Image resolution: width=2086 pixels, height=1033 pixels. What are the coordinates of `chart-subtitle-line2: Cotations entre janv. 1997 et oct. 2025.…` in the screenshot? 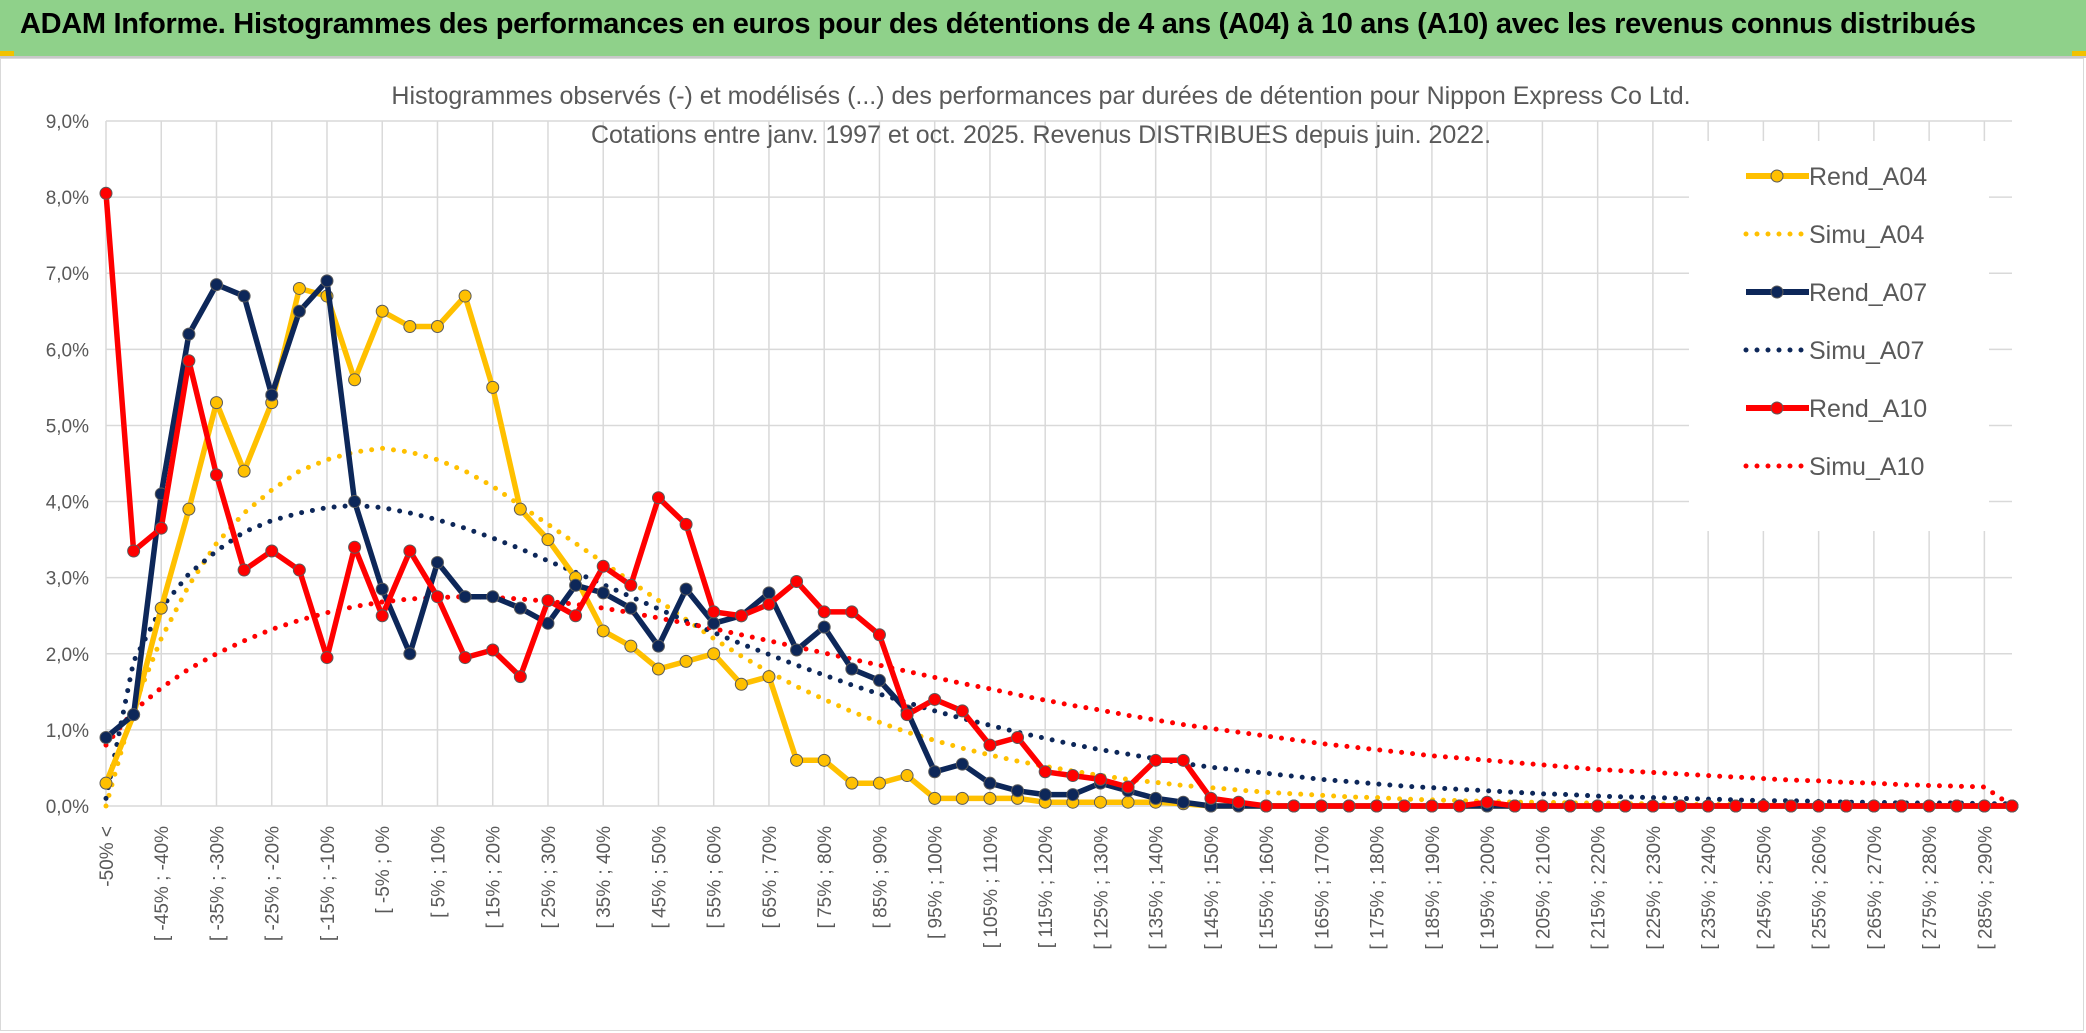 It's located at (1041, 135).